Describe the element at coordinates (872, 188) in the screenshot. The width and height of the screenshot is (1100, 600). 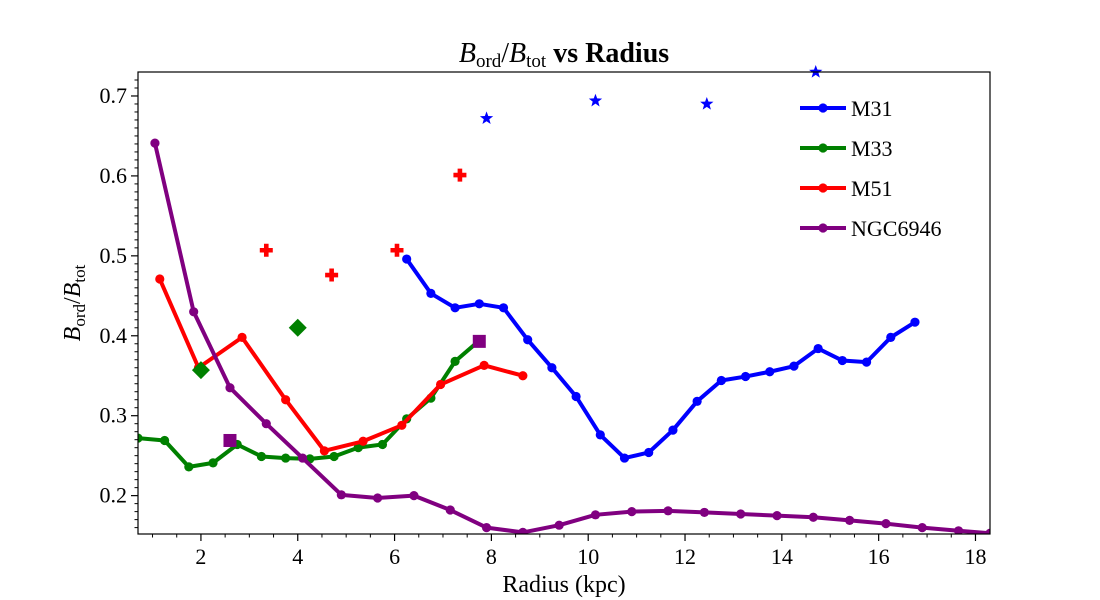
I see `legend-label-m51: M51` at that location.